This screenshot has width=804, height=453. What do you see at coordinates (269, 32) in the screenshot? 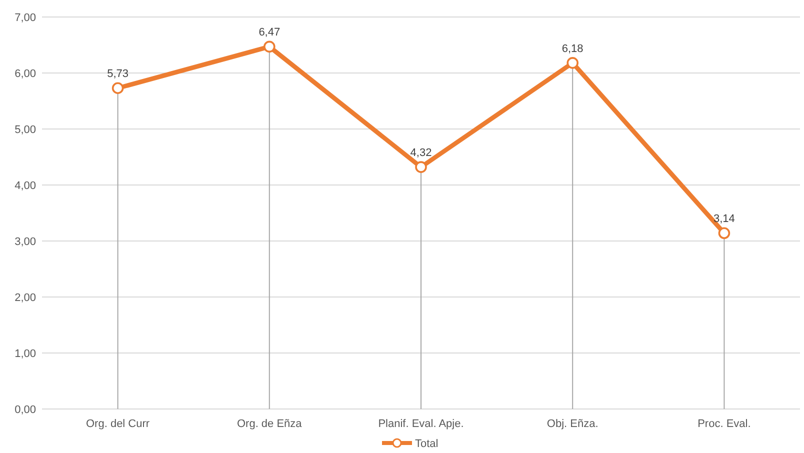
I see `text: 6,47` at bounding box center [269, 32].